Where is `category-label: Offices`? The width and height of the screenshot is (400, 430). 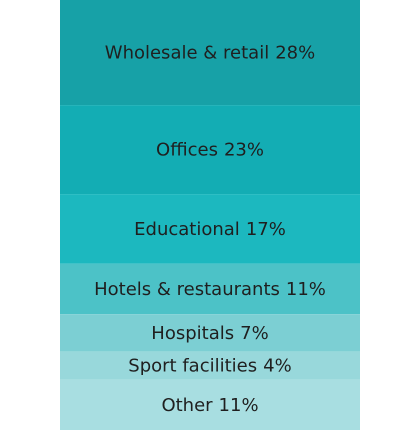 category-label: Offices is located at coordinates (187, 150).